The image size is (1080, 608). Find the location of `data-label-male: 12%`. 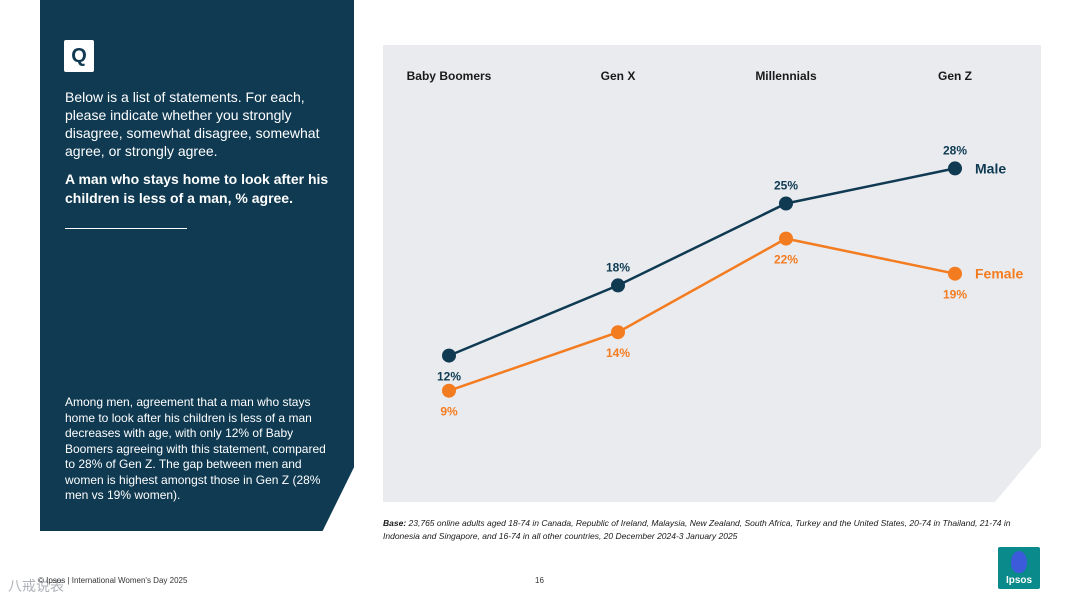

data-label-male: 12% is located at coordinates (449, 377).